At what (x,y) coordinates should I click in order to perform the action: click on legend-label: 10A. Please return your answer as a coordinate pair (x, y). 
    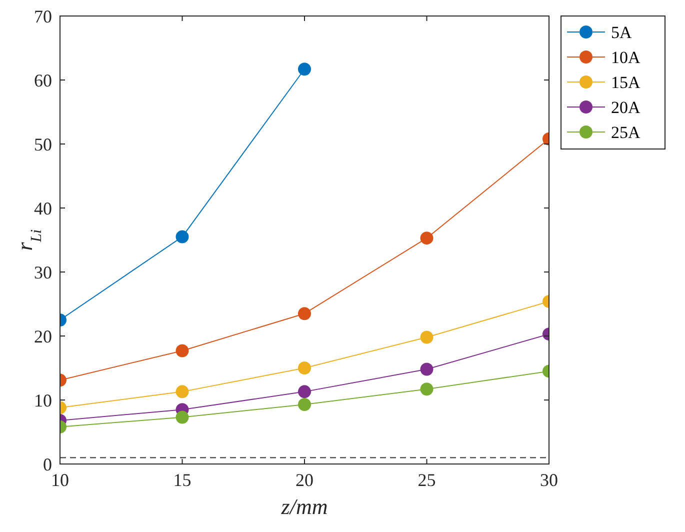
    Looking at the image, I should click on (626, 57).